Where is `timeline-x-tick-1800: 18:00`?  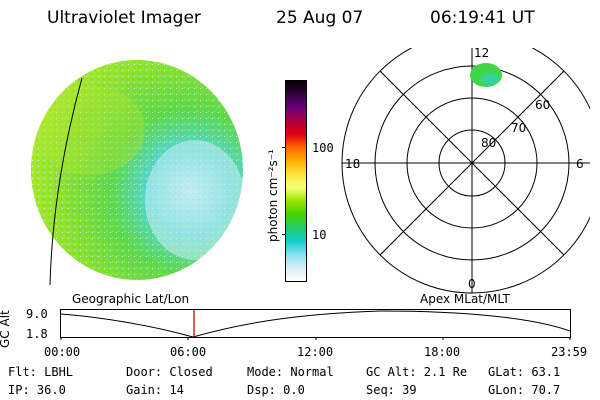 timeline-x-tick-1800: 18:00 is located at coordinates (442, 352).